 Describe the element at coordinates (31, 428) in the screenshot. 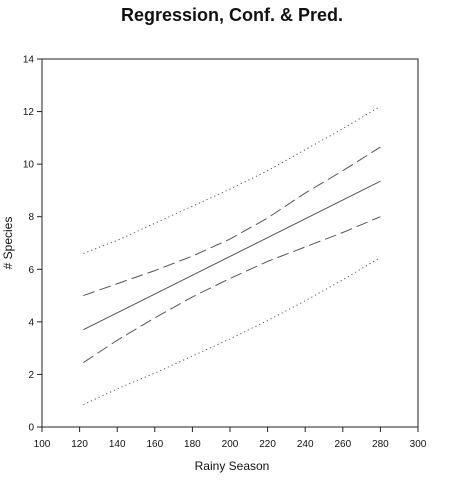

I see `y-tick-label: 0` at that location.